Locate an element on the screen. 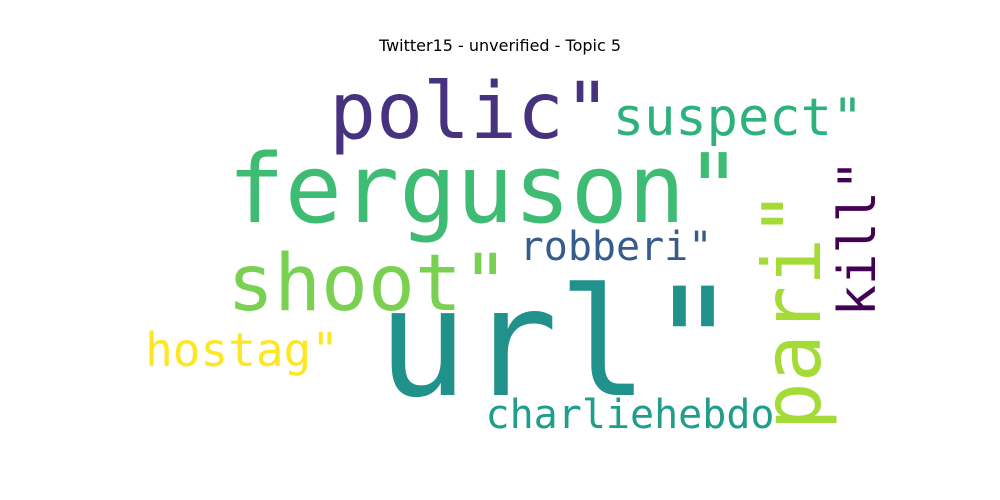 This screenshot has height=500, width=1000. word-4: suspect" is located at coordinates (738, 118).